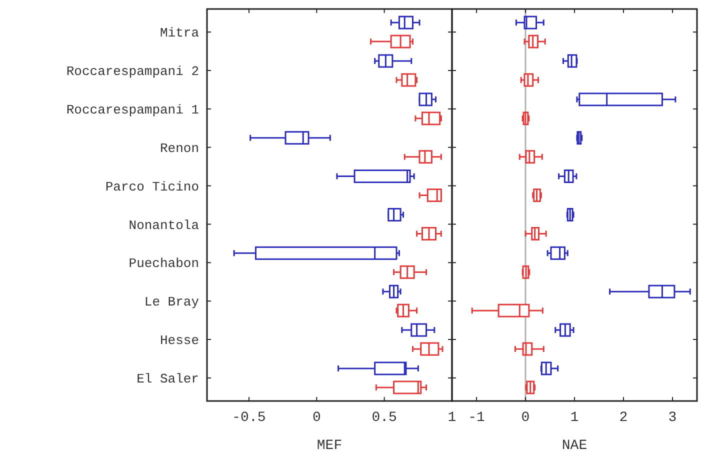 The height and width of the screenshot is (454, 704). What do you see at coordinates (249, 418) in the screenshot?
I see `x-tick-label: -0.5` at bounding box center [249, 418].